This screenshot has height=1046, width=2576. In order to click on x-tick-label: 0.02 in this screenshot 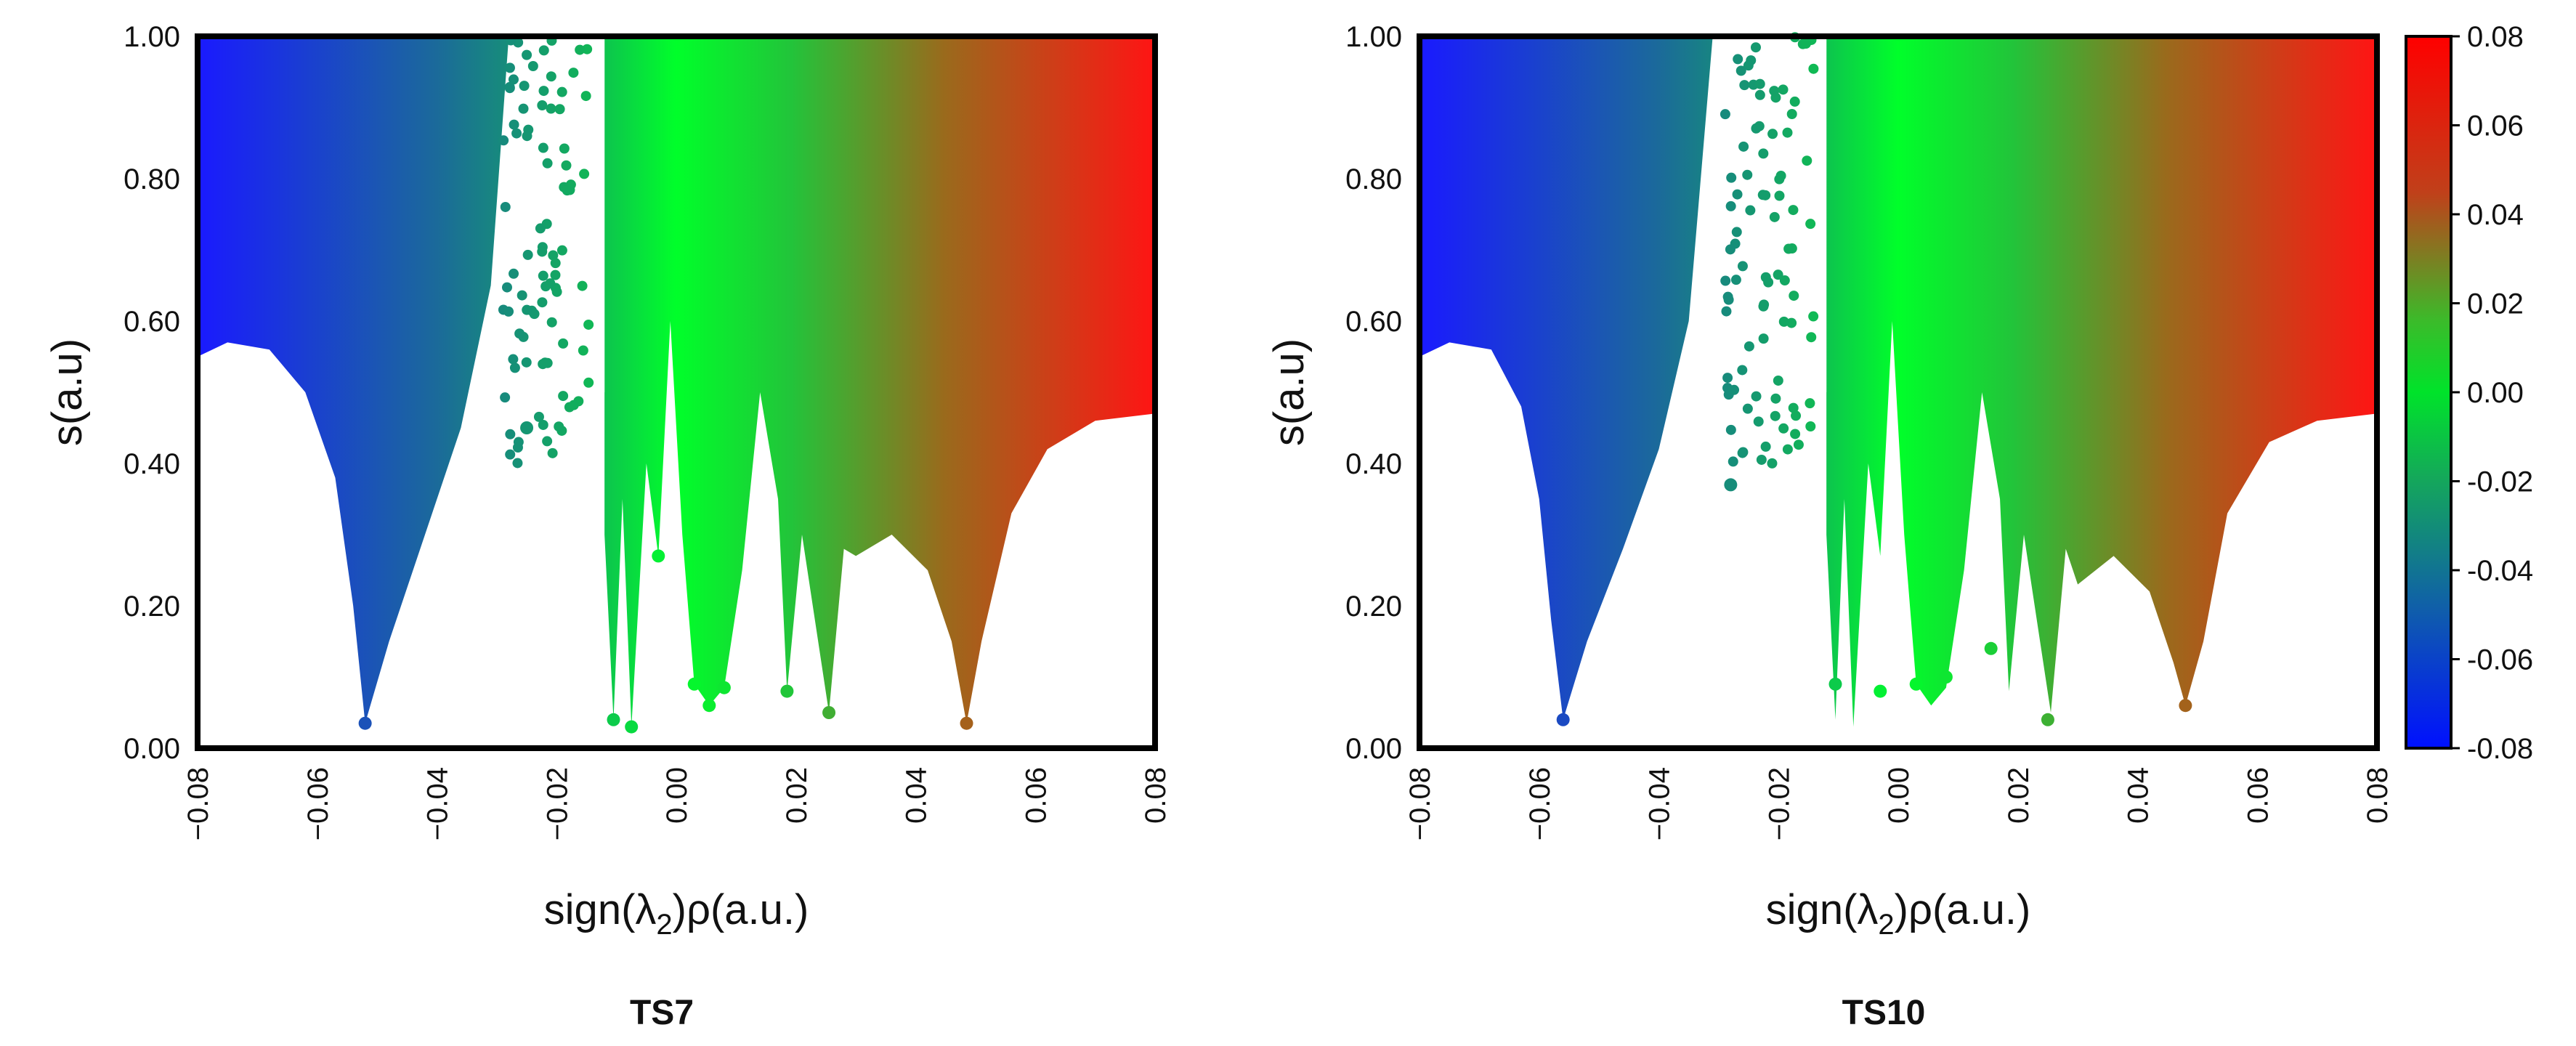, I will do `click(2019, 795)`.